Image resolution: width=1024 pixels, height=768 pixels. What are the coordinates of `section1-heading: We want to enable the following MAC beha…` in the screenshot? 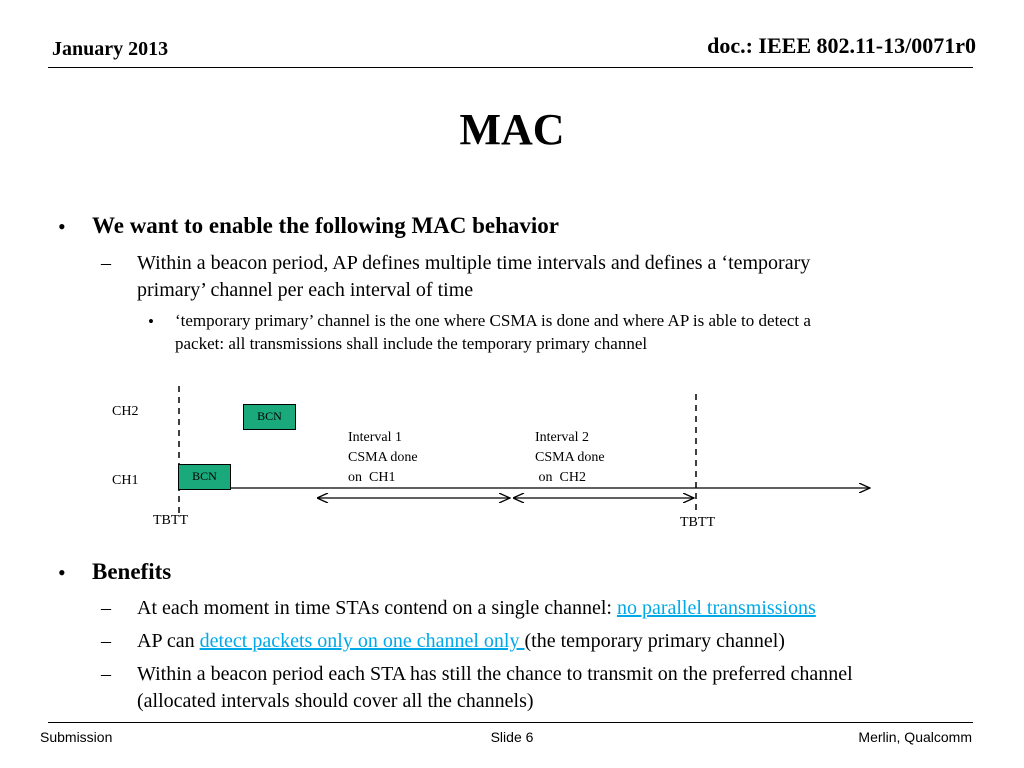 It's located at (326, 225).